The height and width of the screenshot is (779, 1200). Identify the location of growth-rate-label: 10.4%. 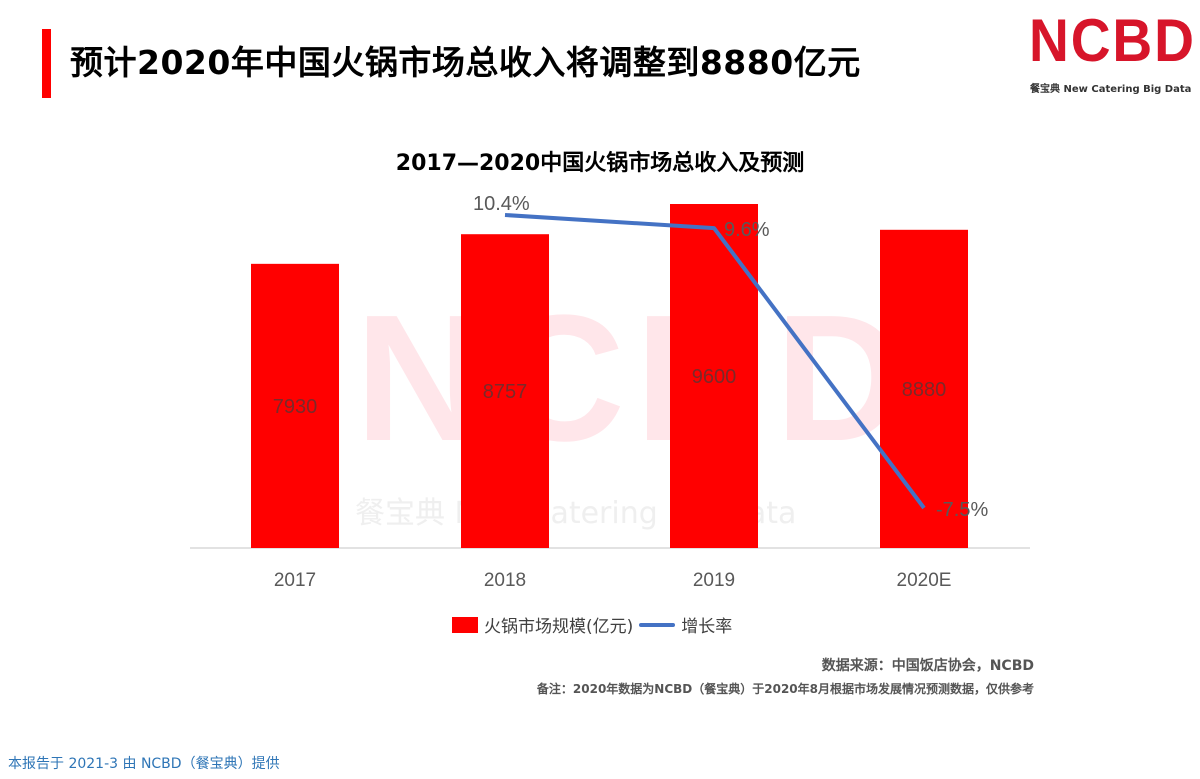
(501, 204).